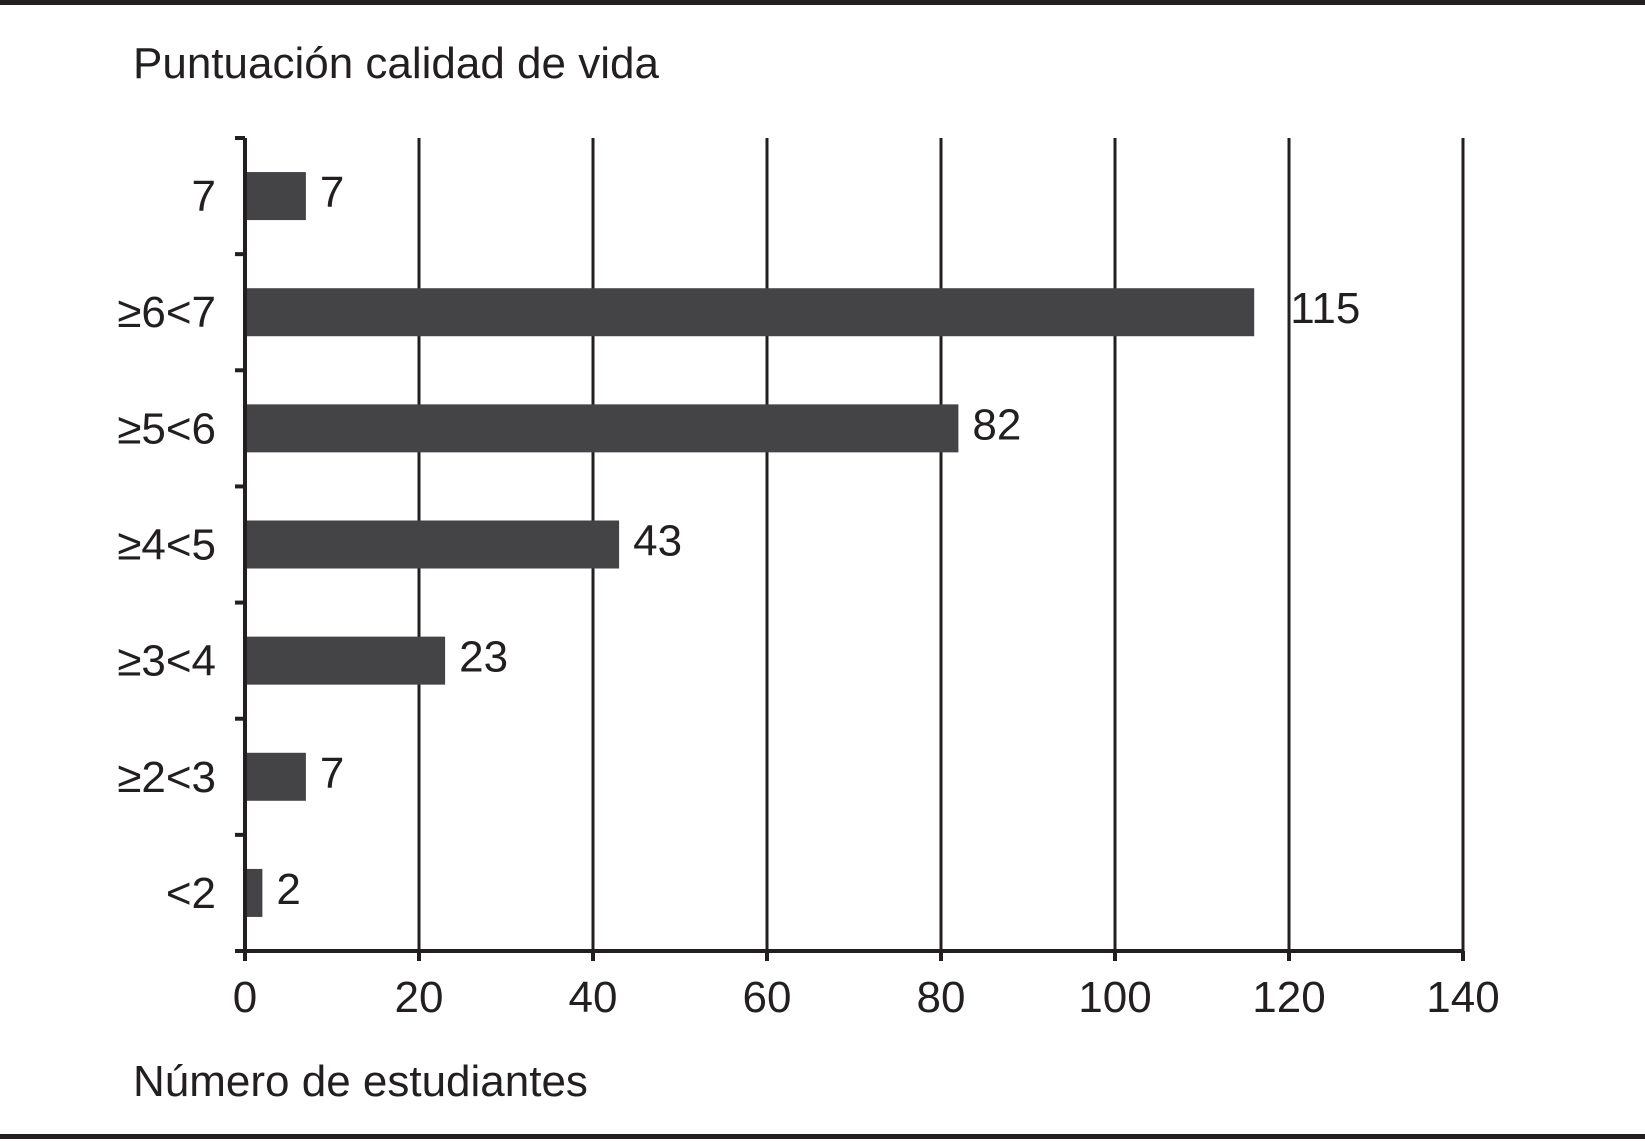 The height and width of the screenshot is (1141, 1645). I want to click on x-axis-title: Número de estudiantes, so click(360, 1081).